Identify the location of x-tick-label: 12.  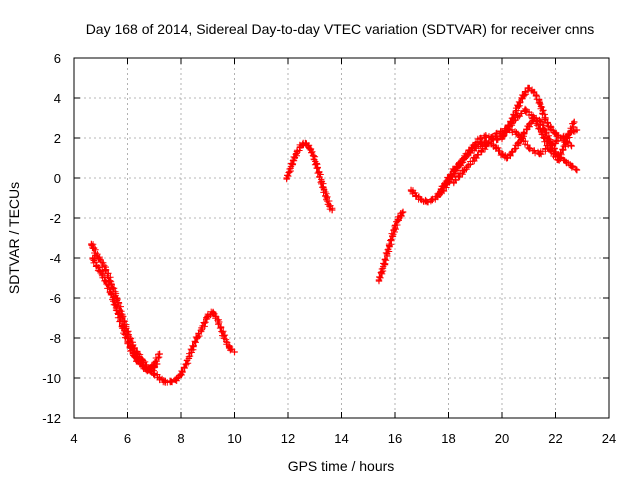
(288, 438).